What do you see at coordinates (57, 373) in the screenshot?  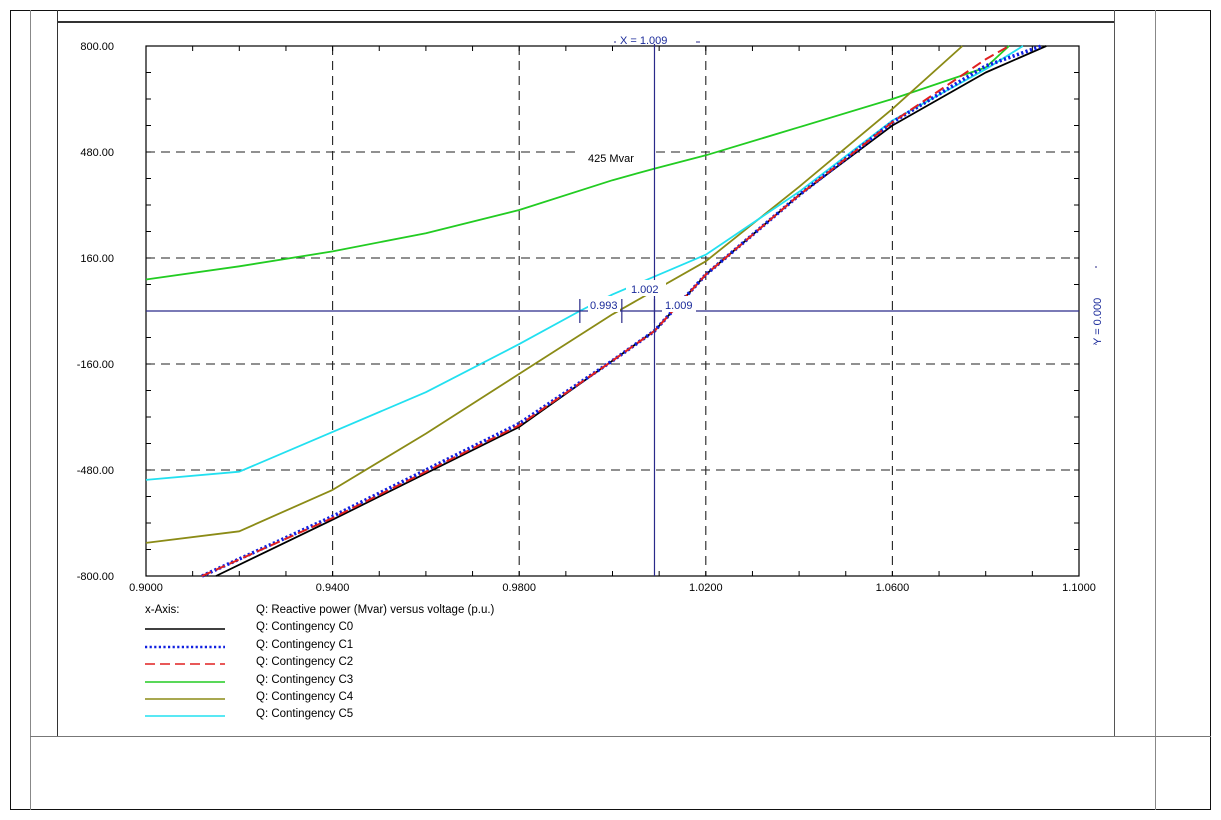 I see `content-left-border` at bounding box center [57, 373].